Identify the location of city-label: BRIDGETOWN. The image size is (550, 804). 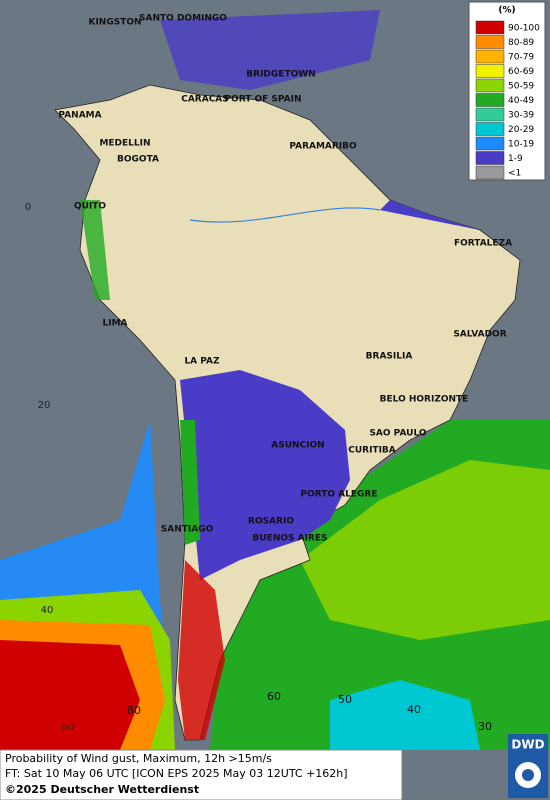
(280, 75).